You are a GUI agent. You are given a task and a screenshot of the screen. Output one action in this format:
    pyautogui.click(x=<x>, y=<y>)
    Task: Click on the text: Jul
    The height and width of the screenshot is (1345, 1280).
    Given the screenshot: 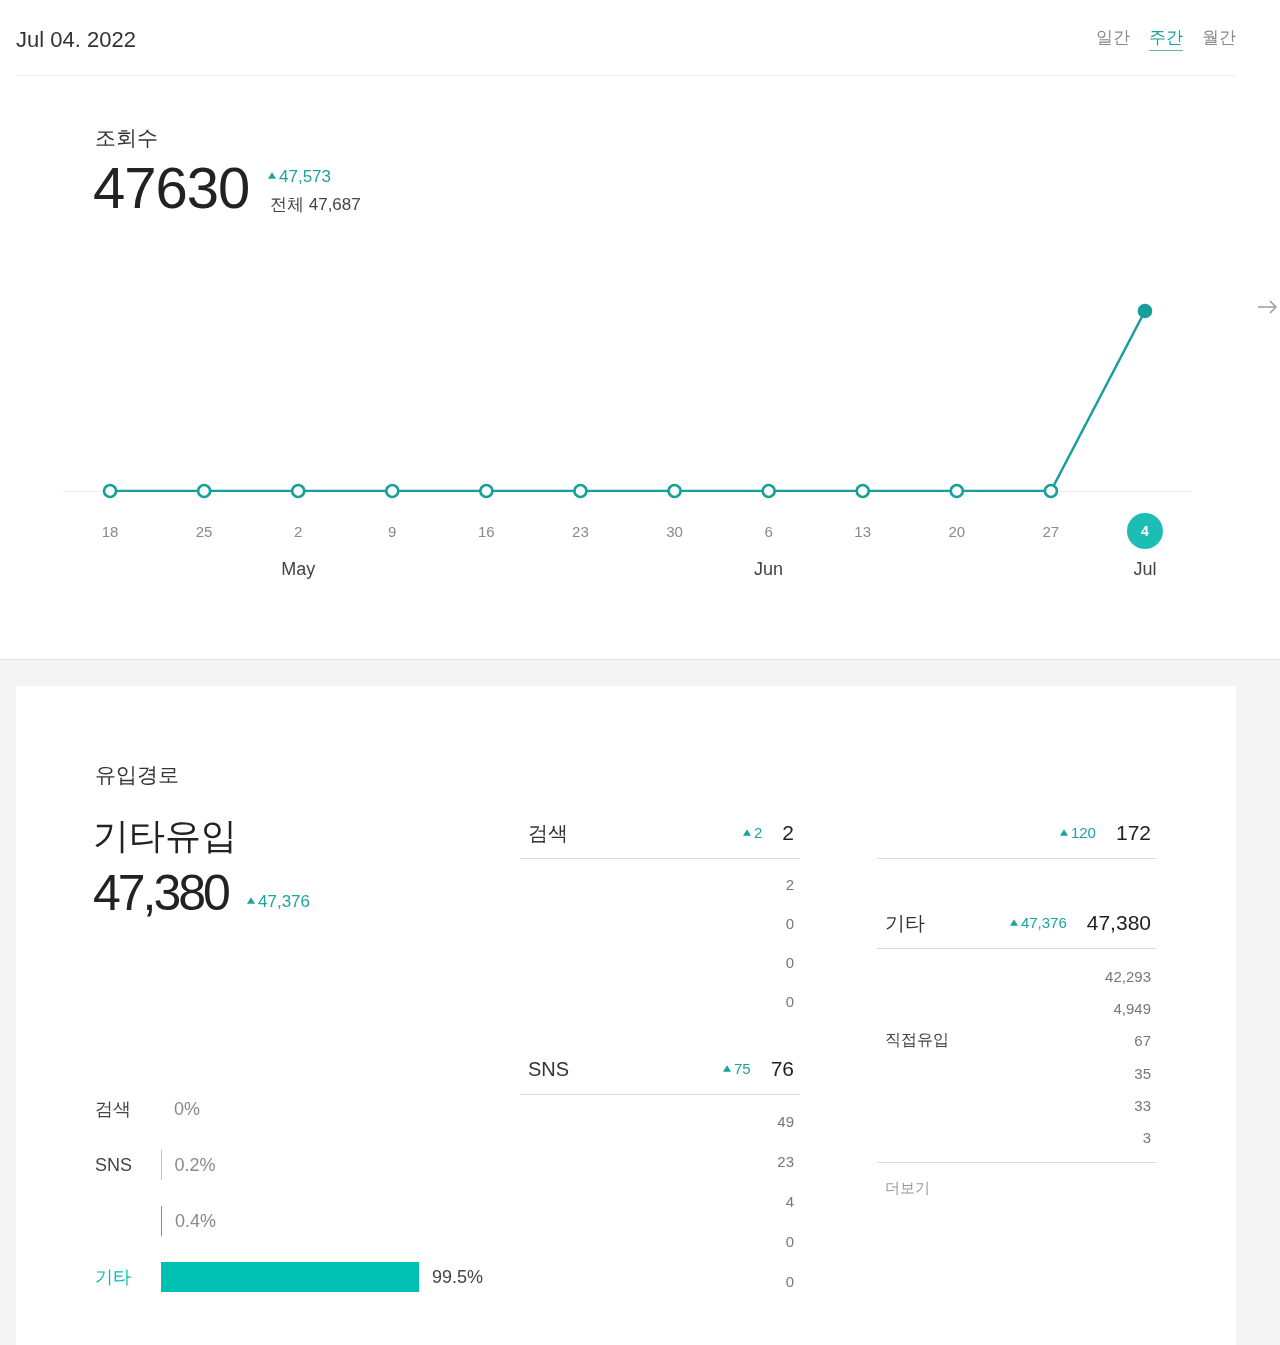 What is the action you would take?
    pyautogui.click(x=1145, y=569)
    